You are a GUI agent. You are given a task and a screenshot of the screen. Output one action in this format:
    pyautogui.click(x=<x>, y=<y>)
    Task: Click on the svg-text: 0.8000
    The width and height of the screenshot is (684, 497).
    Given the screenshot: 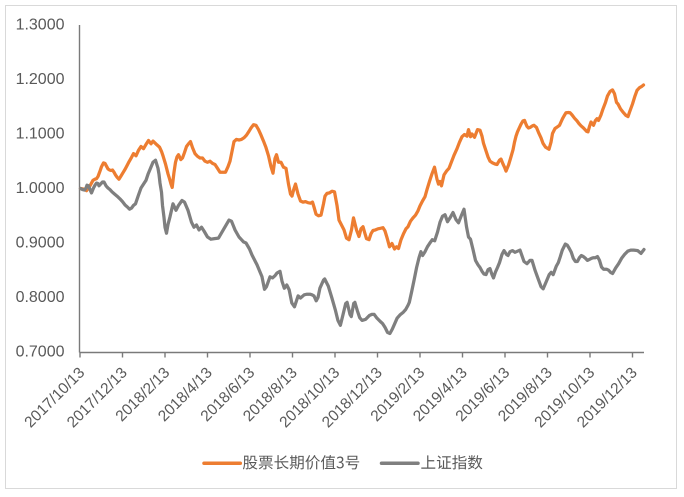 What is the action you would take?
    pyautogui.click(x=40, y=297)
    